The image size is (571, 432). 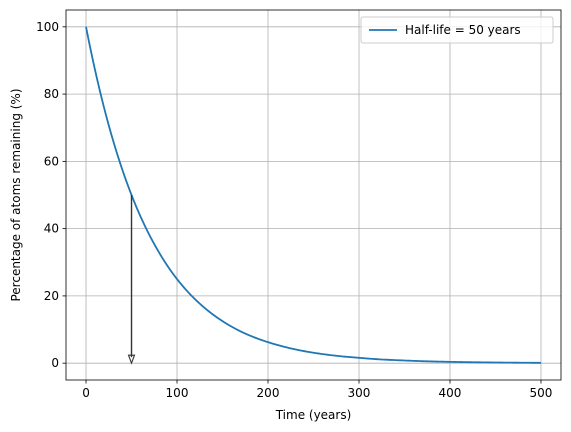 What do you see at coordinates (55, 363) in the screenshot?
I see `y-tick-label: 0` at bounding box center [55, 363].